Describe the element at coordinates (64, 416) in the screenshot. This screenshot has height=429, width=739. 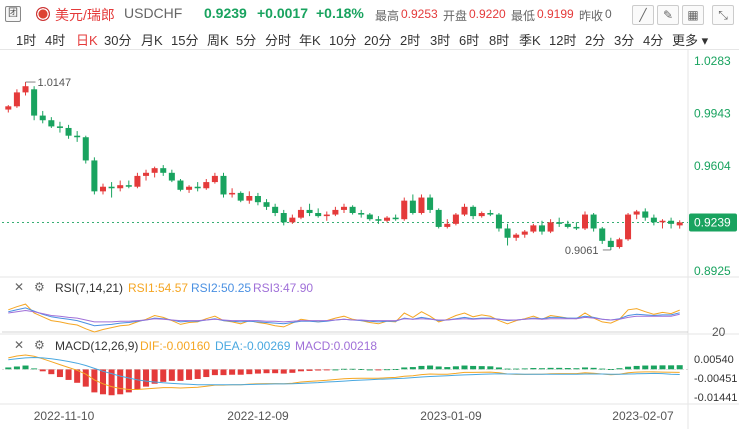
I see `x-axis-tick: 2022-11-10` at that location.